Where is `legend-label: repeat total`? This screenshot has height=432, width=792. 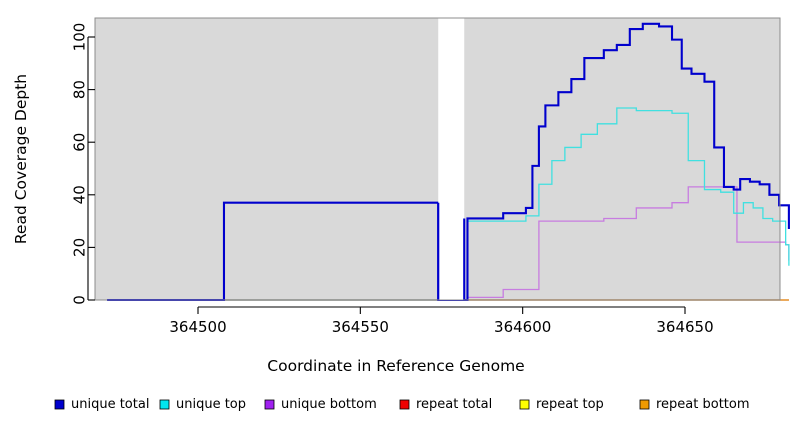 legend-label: repeat total is located at coordinates (454, 404).